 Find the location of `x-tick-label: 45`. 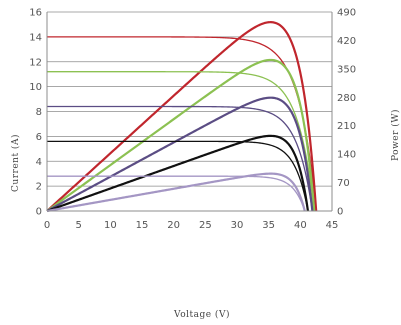

x-tick-label: 45 is located at coordinates (332, 225).